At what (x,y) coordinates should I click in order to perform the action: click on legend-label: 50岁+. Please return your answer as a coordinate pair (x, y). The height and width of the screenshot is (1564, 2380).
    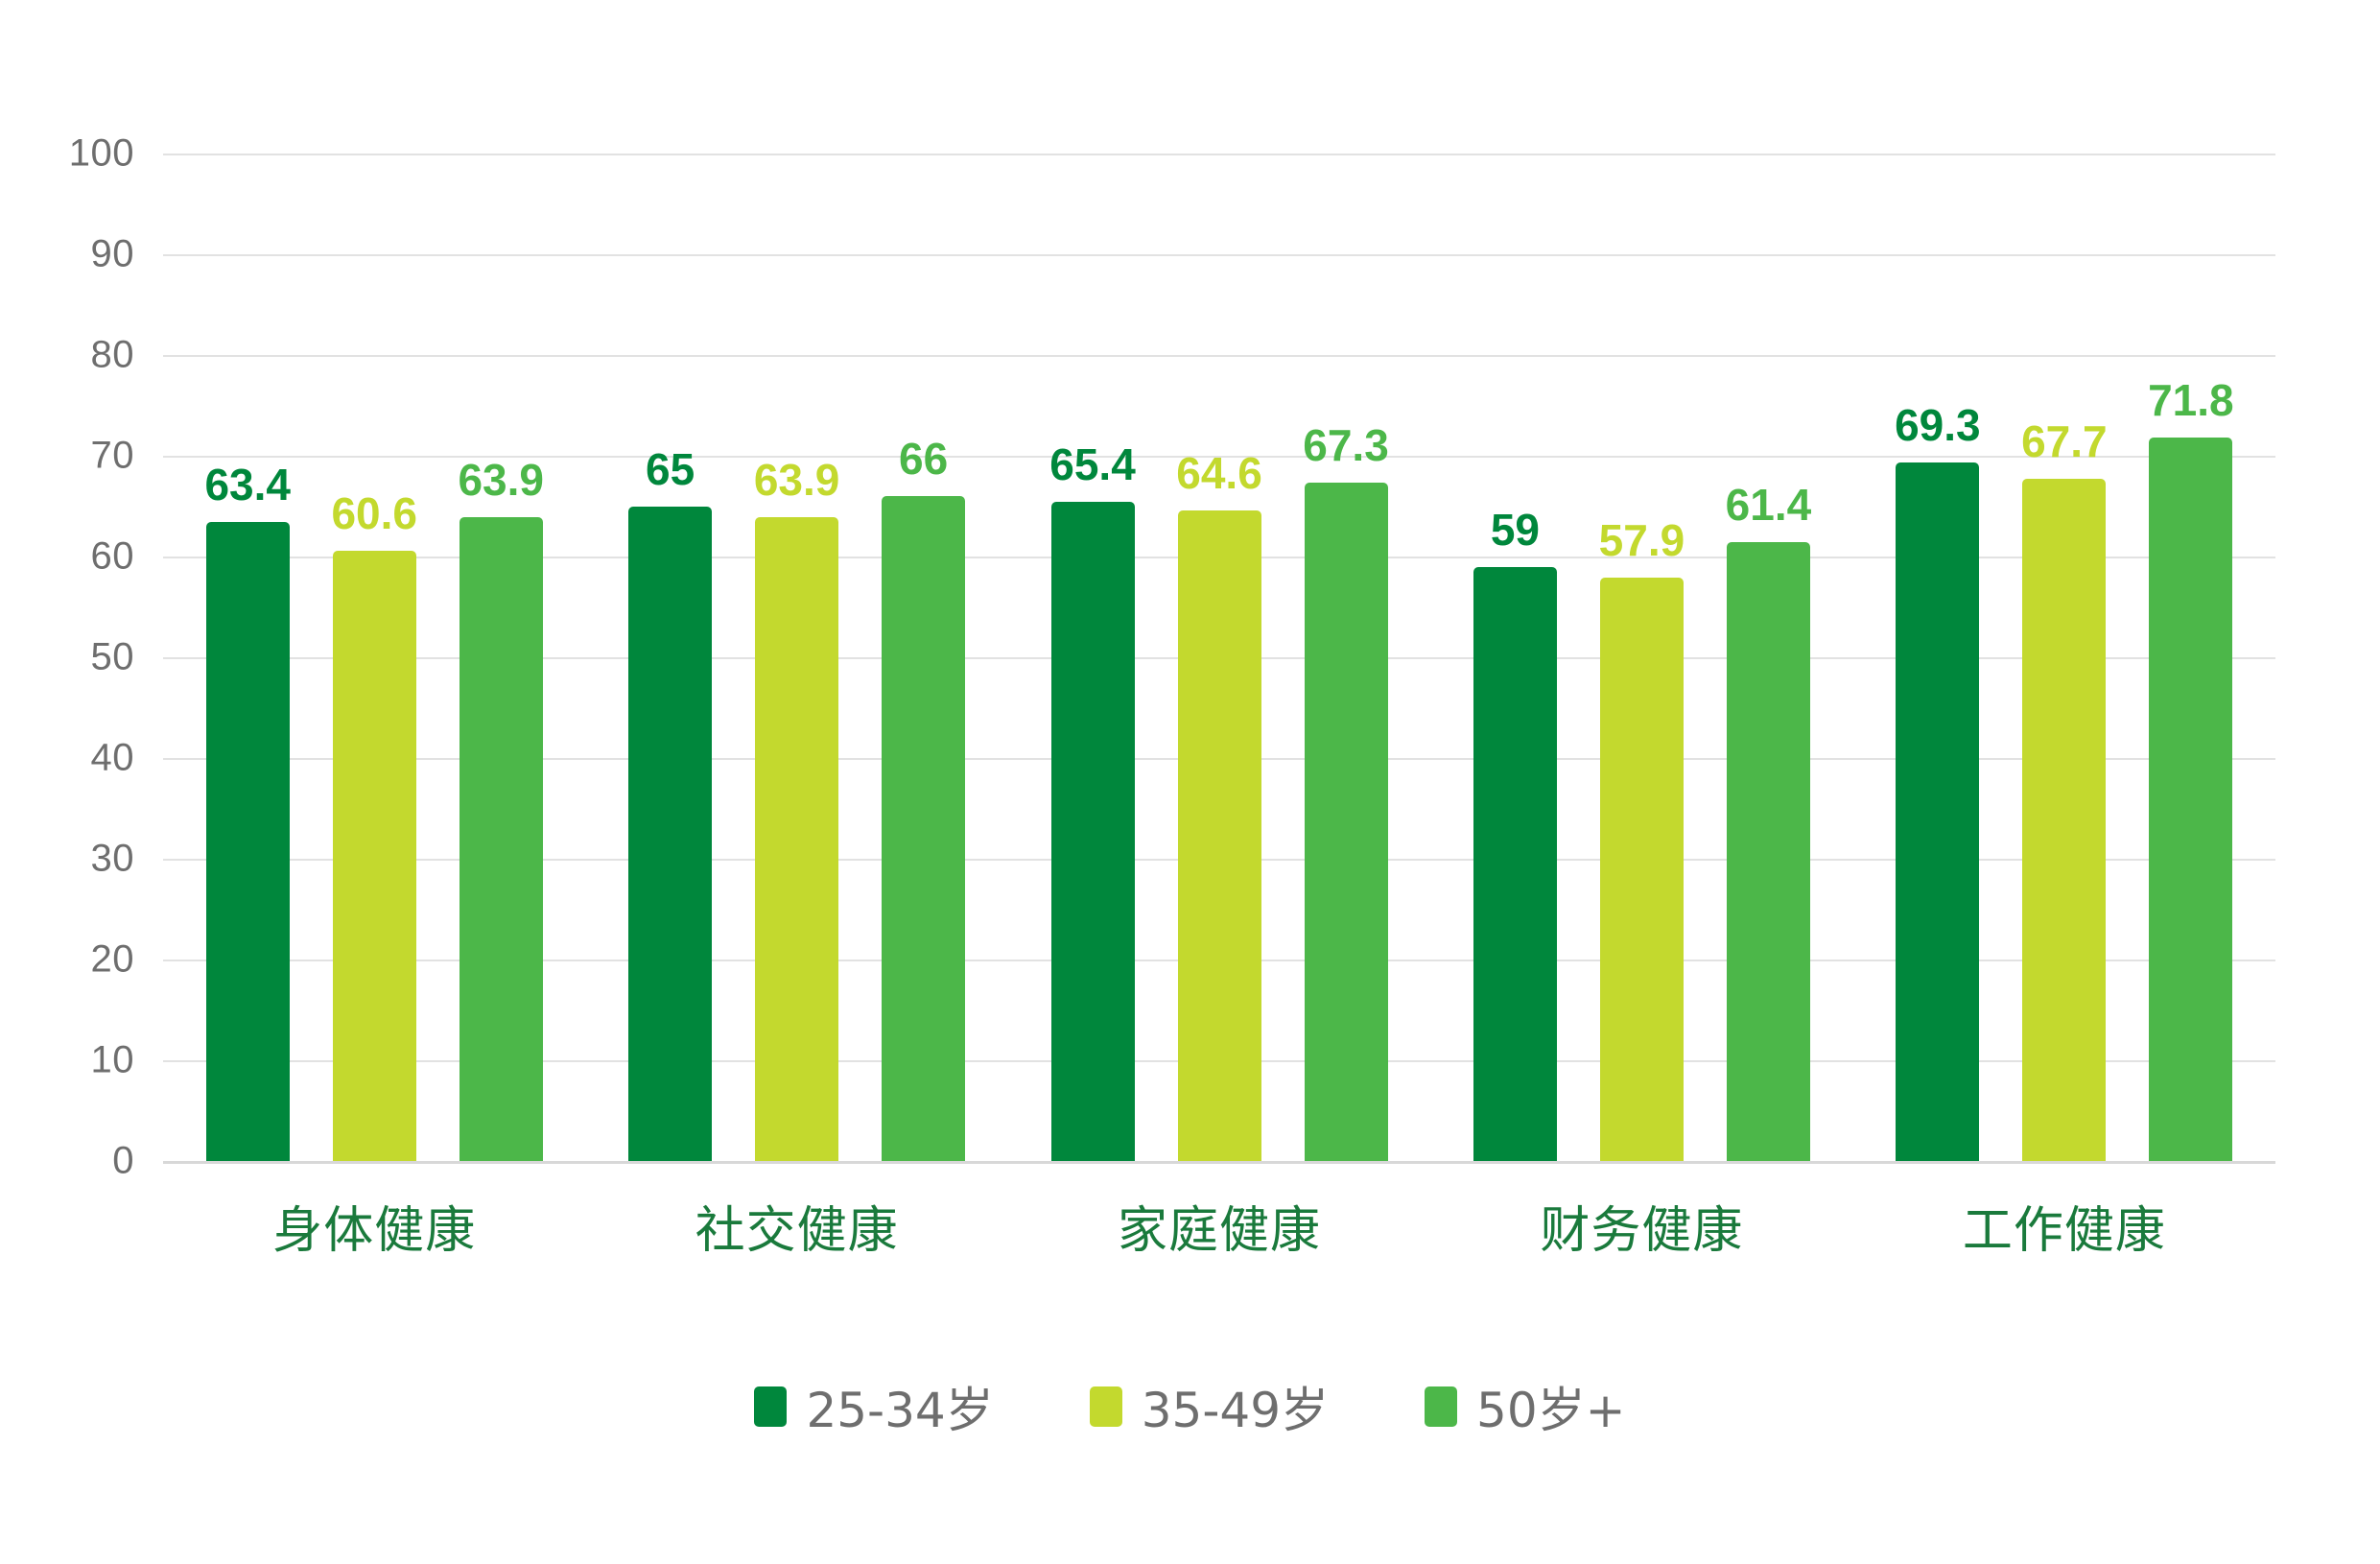
    Looking at the image, I should click on (1551, 1410).